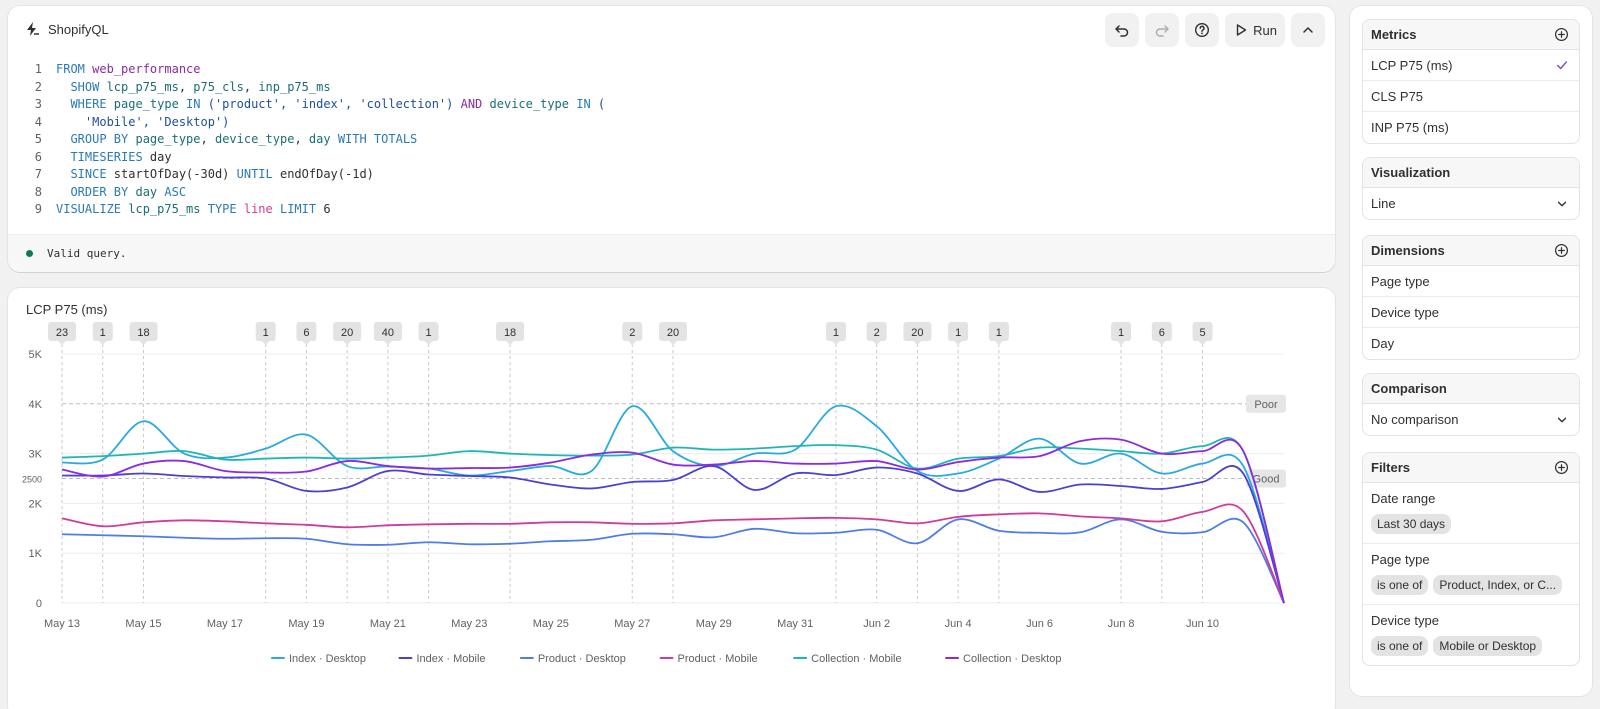  What do you see at coordinates (917, 333) in the screenshot?
I see `annotation-label: 20` at bounding box center [917, 333].